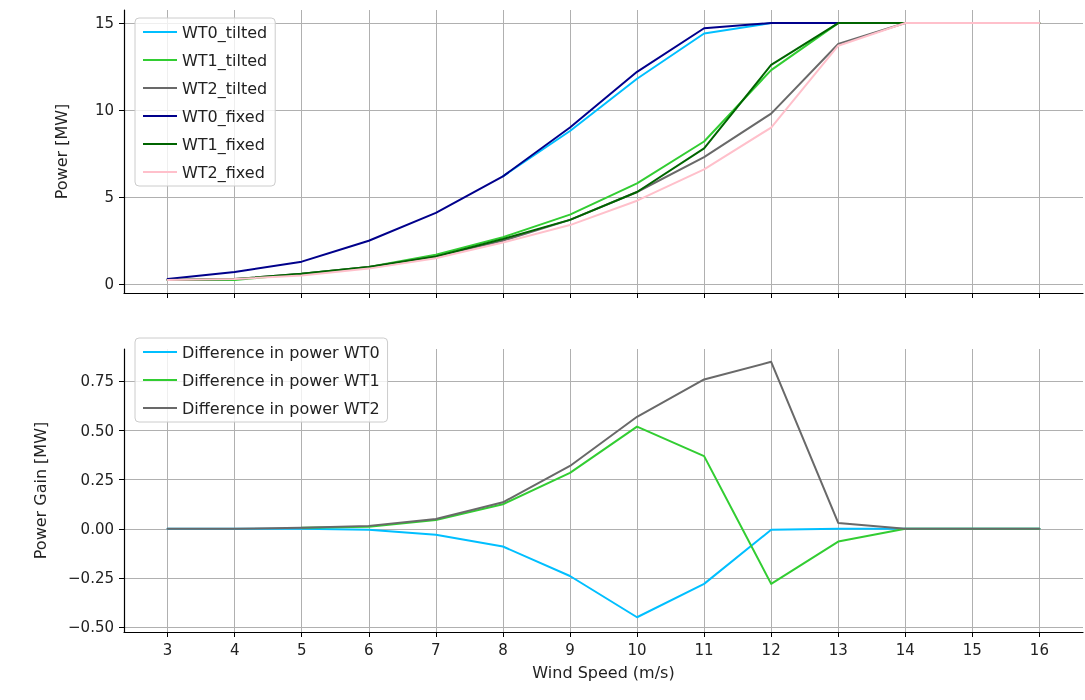 The image size is (1085, 700). I want to click on x-tick-label: 8, so click(503, 649).